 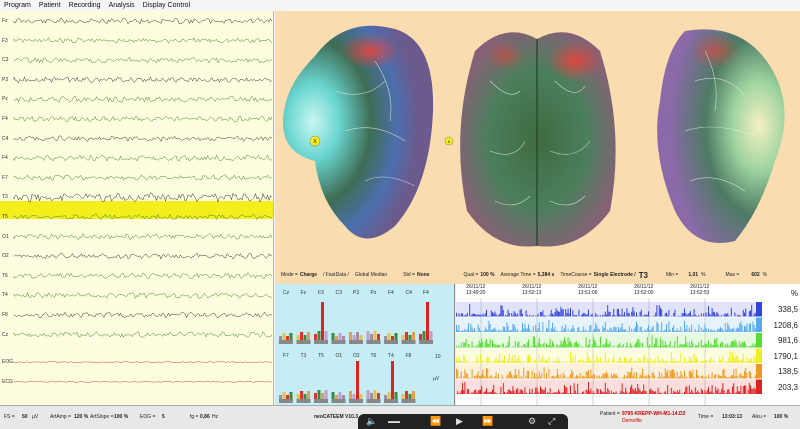 What do you see at coordinates (546, 275) in the screenshot?
I see `avg-time-value: 5,384 s` at bounding box center [546, 275].